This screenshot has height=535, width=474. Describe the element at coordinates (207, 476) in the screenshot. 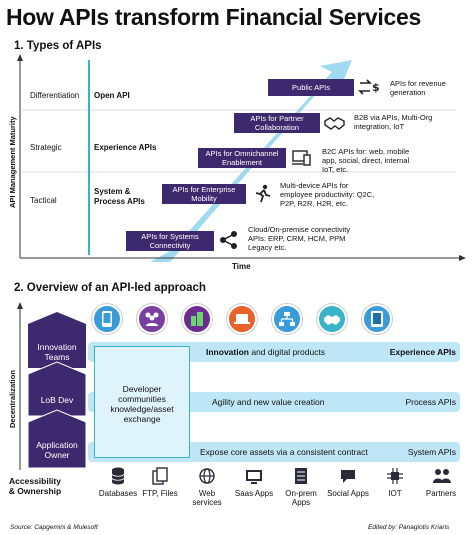

I see `globe-icon` at that location.